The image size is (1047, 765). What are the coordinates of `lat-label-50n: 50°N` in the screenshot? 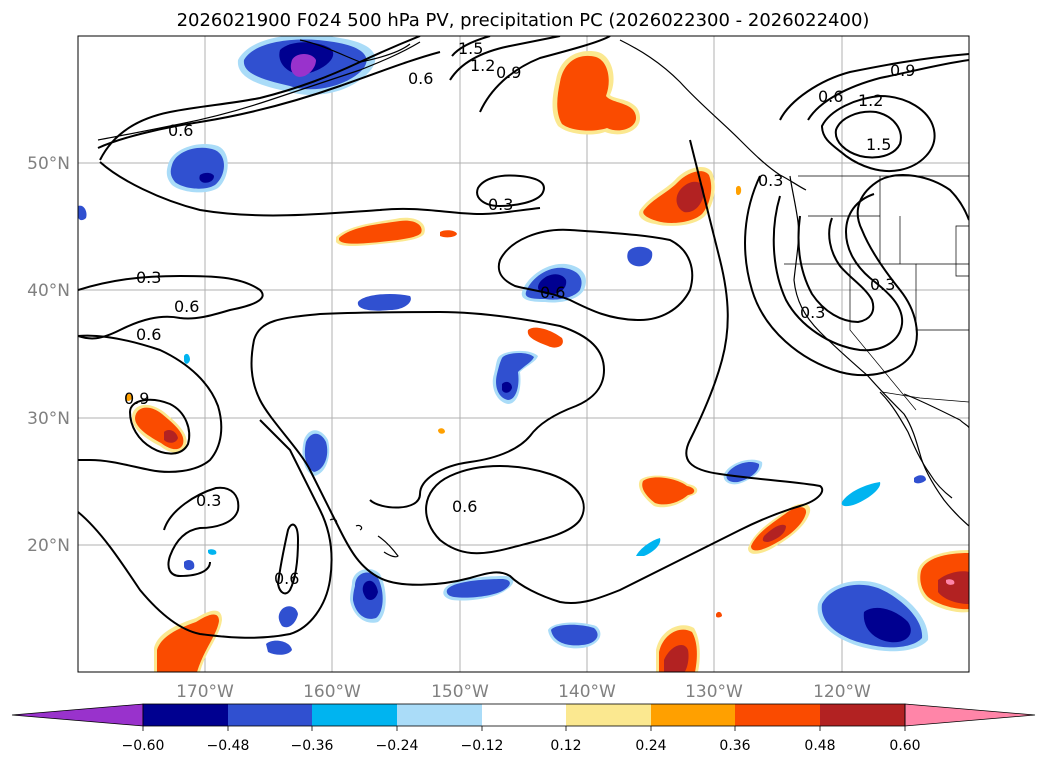 It's located at (48, 164).